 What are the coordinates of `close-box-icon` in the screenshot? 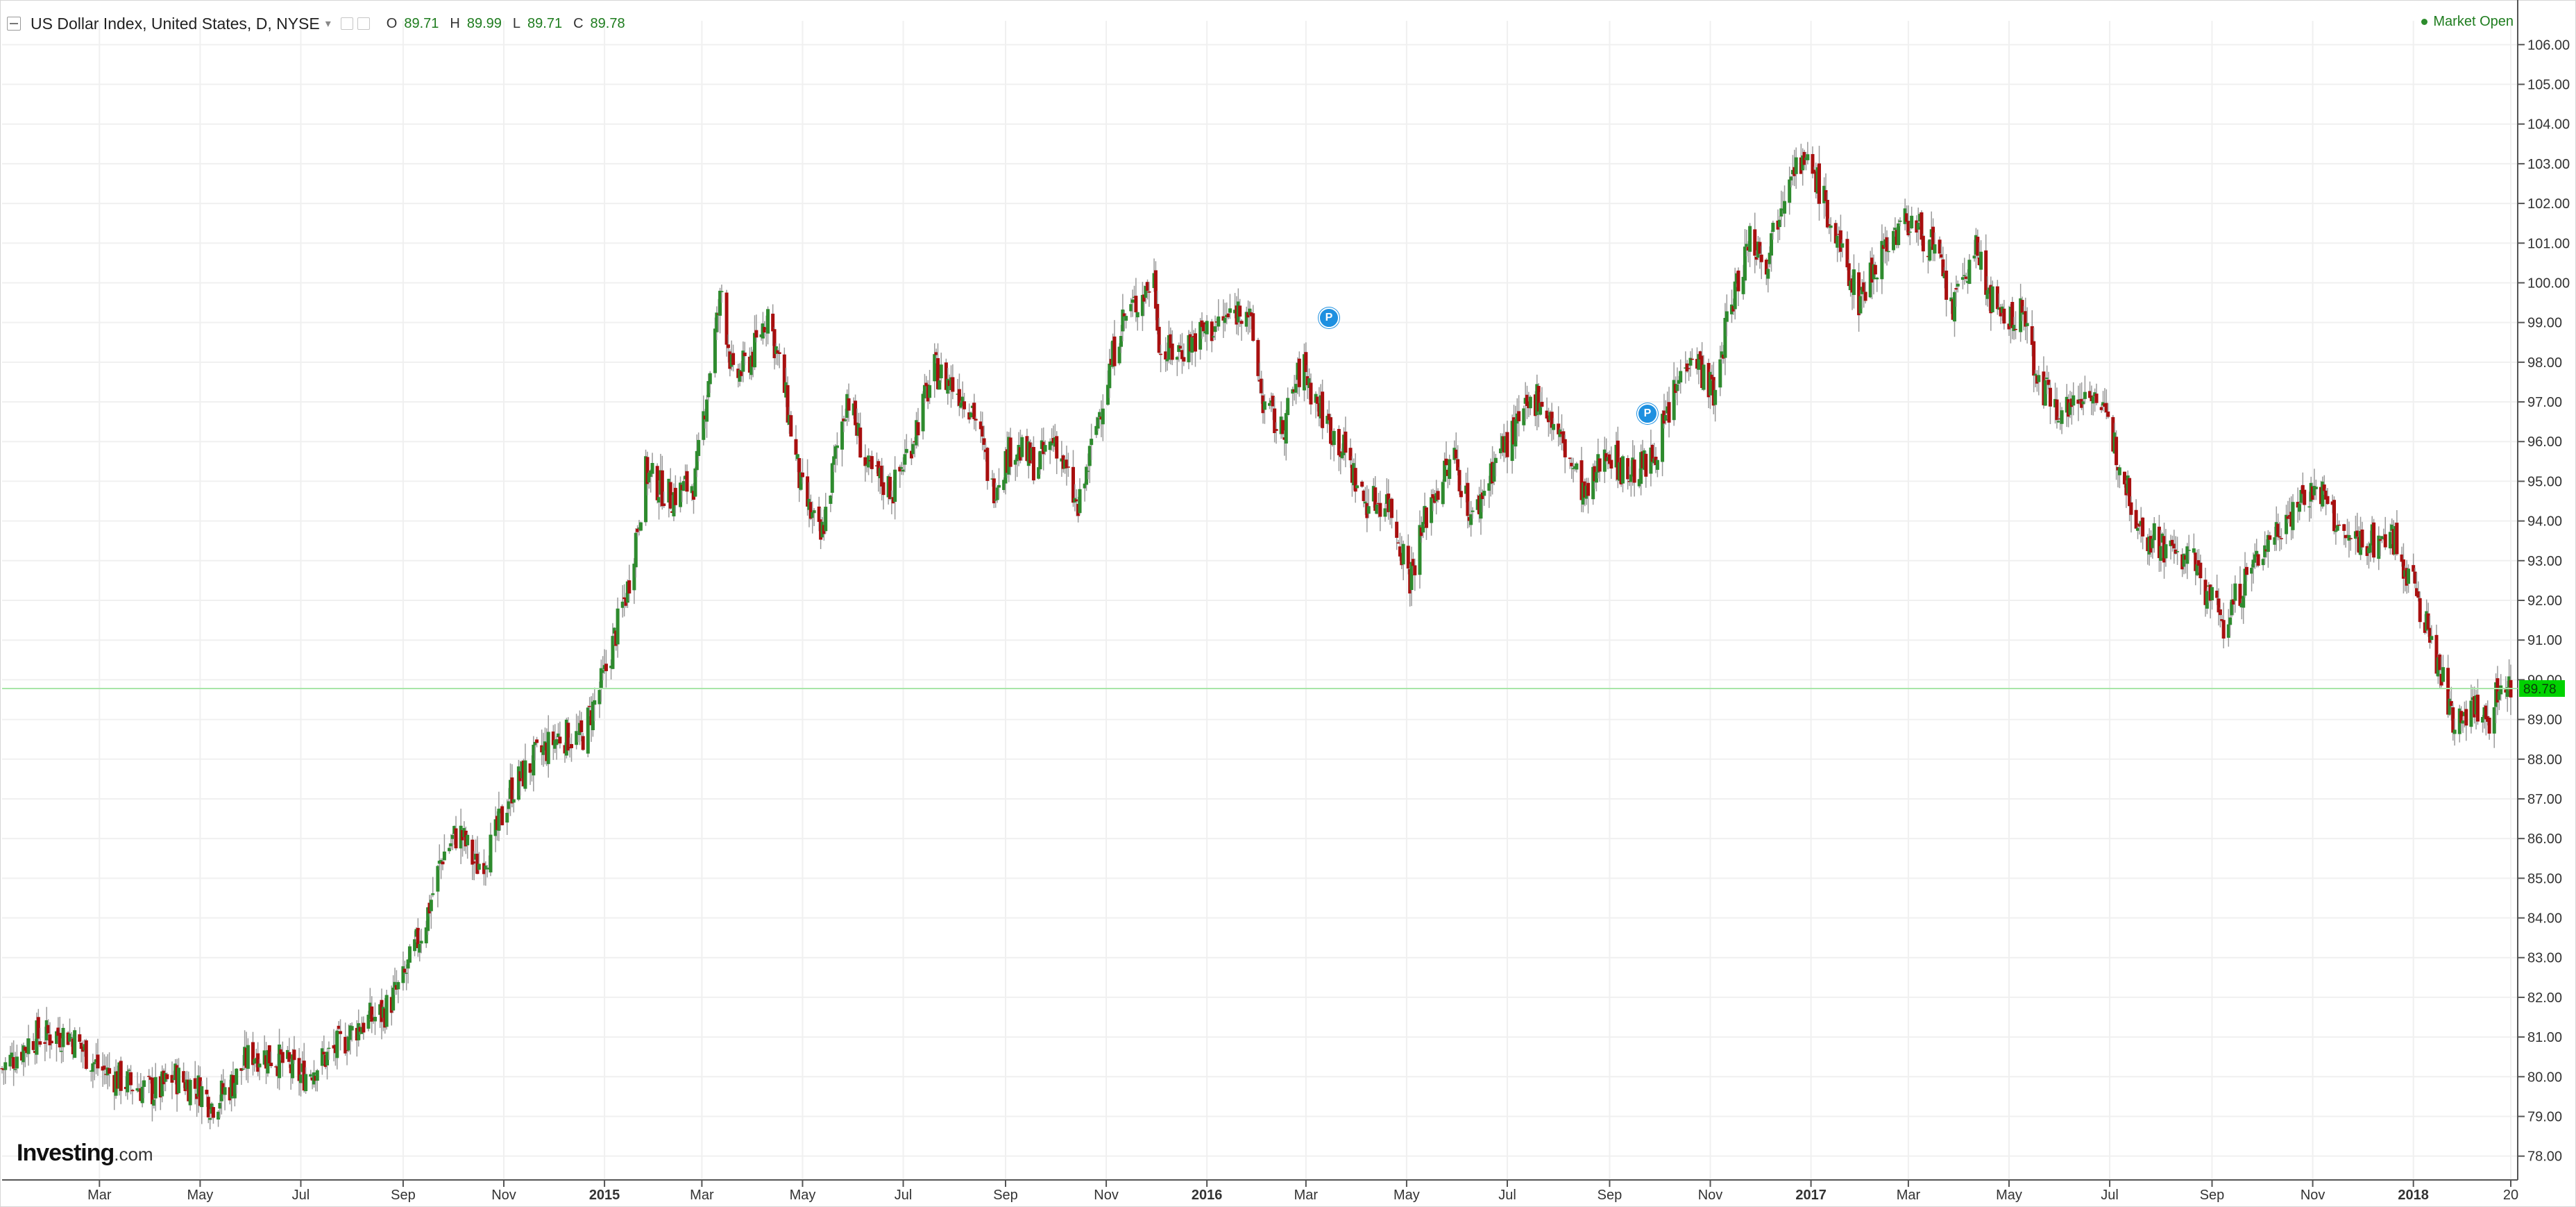 It's located at (364, 23).